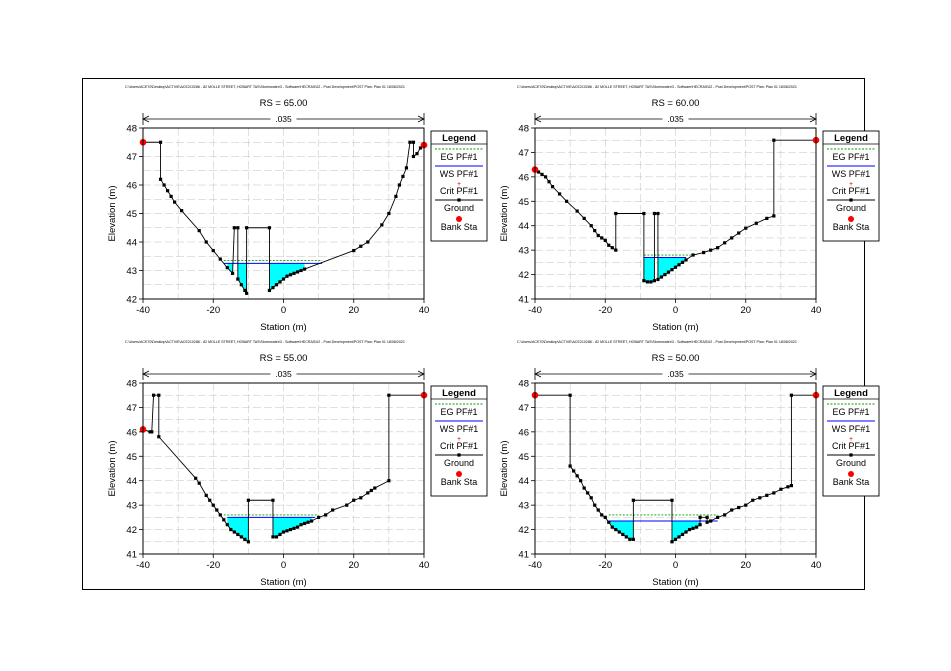 Image resolution: width=951 pixels, height=671 pixels. I want to click on legend-ground-label: Ground, so click(459, 463).